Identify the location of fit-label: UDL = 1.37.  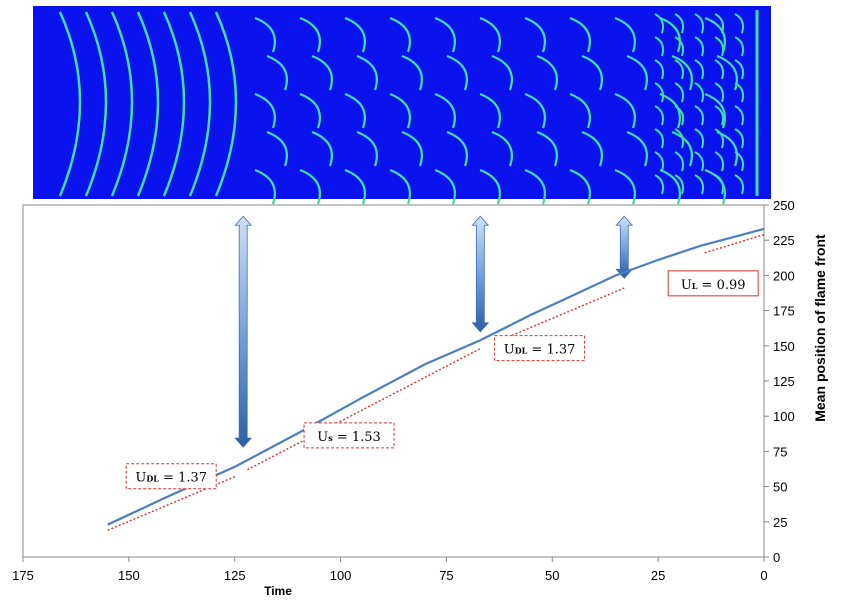
(171, 476).